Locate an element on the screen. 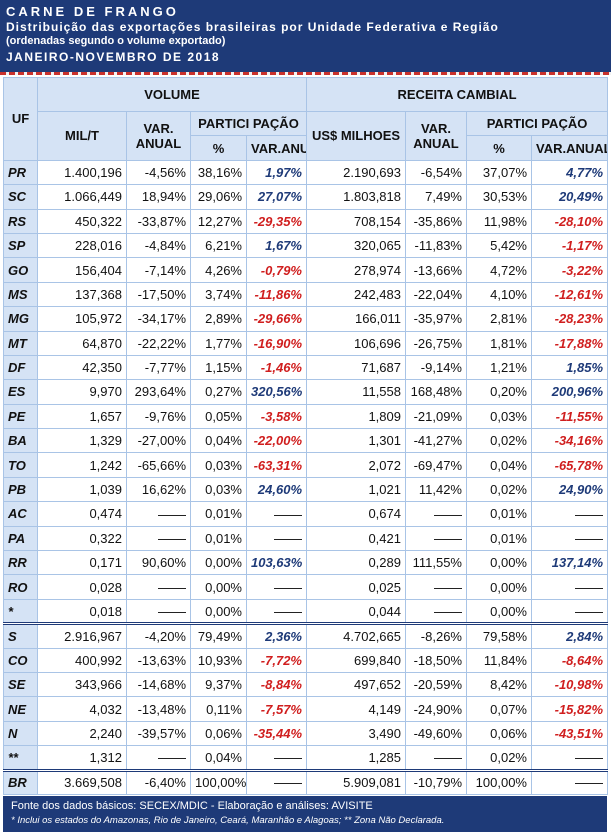 The height and width of the screenshot is (836, 611). volume-var-cell: -4,56% is located at coordinates (158, 172).